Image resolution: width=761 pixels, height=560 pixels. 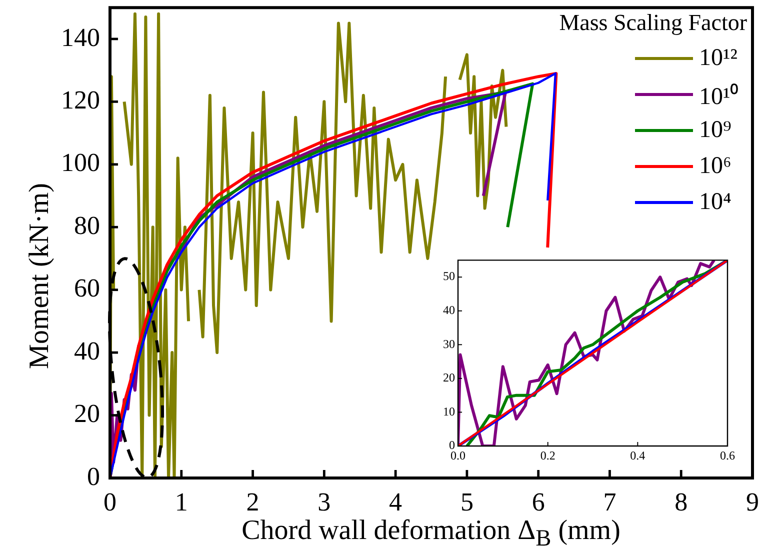 What do you see at coordinates (727, 455) in the screenshot?
I see `x-tick-label: 0.6` at bounding box center [727, 455].